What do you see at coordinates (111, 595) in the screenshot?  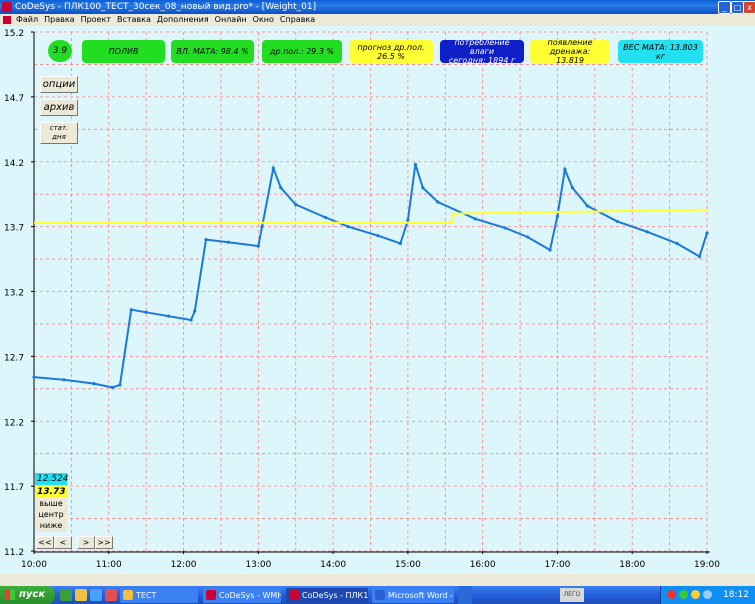 I see `quicklaunch-app-icon` at bounding box center [111, 595].